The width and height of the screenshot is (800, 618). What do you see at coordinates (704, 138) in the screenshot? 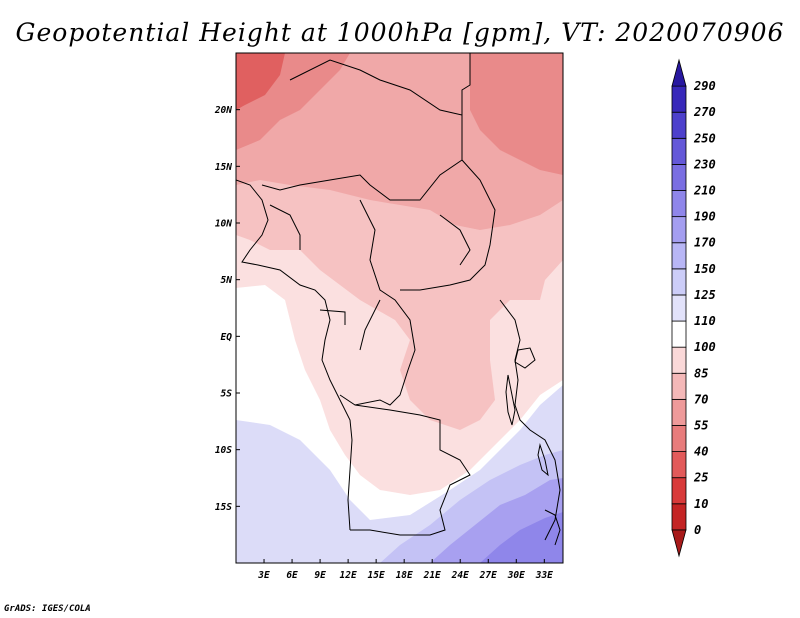
I see `colorbar-label: 250` at bounding box center [704, 138].